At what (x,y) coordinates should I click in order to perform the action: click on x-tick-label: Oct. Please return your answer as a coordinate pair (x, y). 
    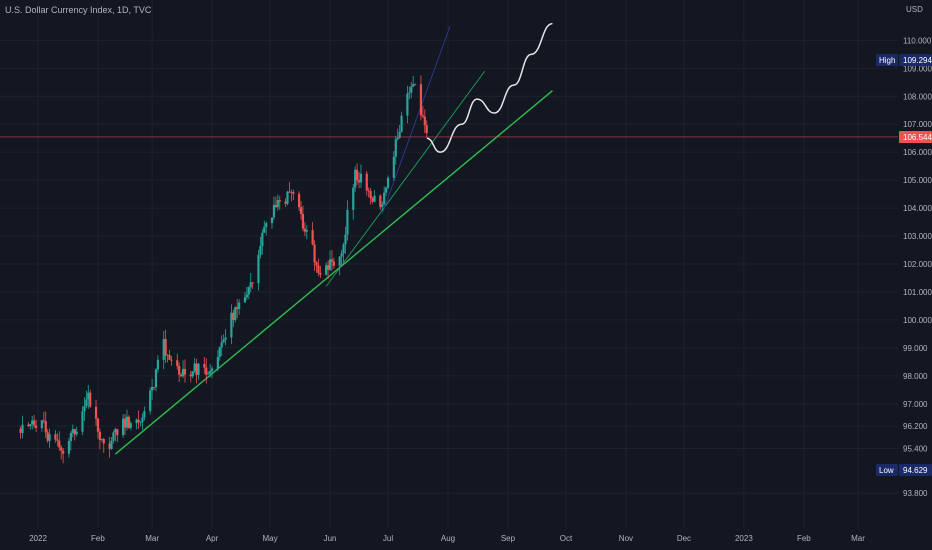
    Looking at the image, I should click on (566, 538).